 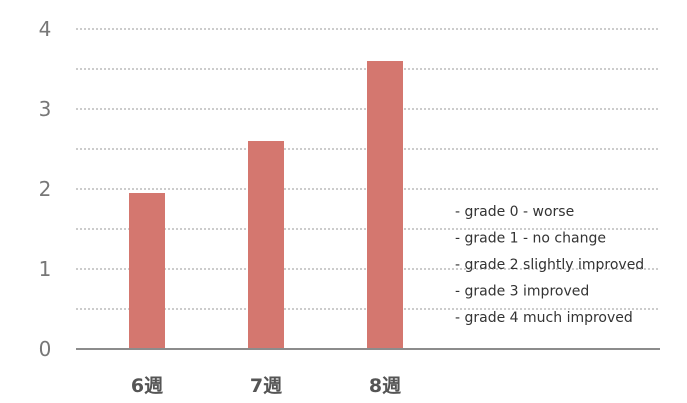 I want to click on y-tick-label: 2, so click(x=45, y=189).